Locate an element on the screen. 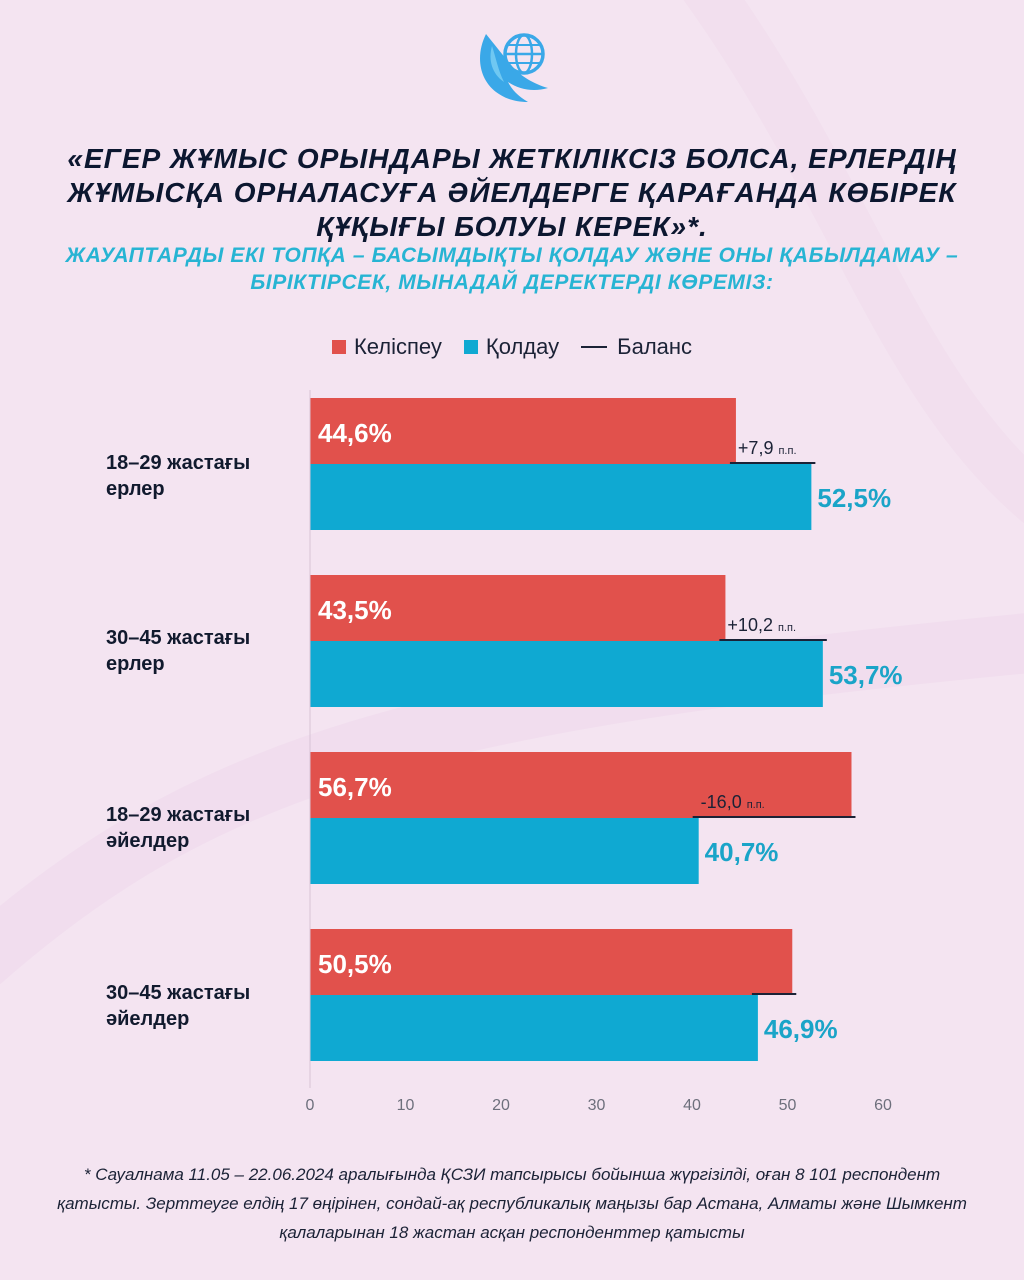 The image size is (1024, 1280). category-label: 18–29 жастағы ерлер is located at coordinates (206, 476).